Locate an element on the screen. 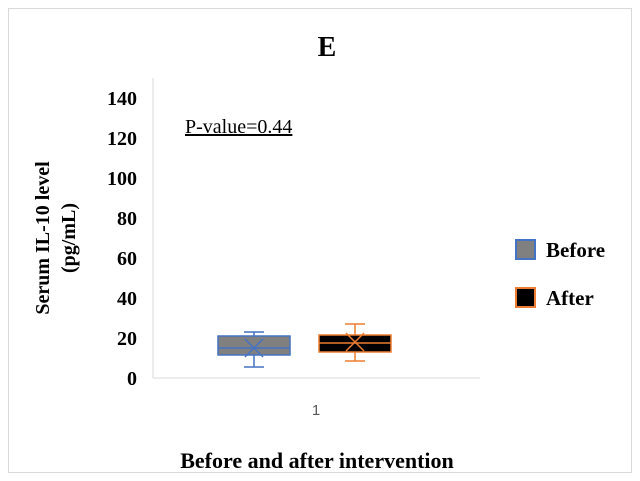 This screenshot has height=481, width=640. legend-label-after: After is located at coordinates (570, 298).